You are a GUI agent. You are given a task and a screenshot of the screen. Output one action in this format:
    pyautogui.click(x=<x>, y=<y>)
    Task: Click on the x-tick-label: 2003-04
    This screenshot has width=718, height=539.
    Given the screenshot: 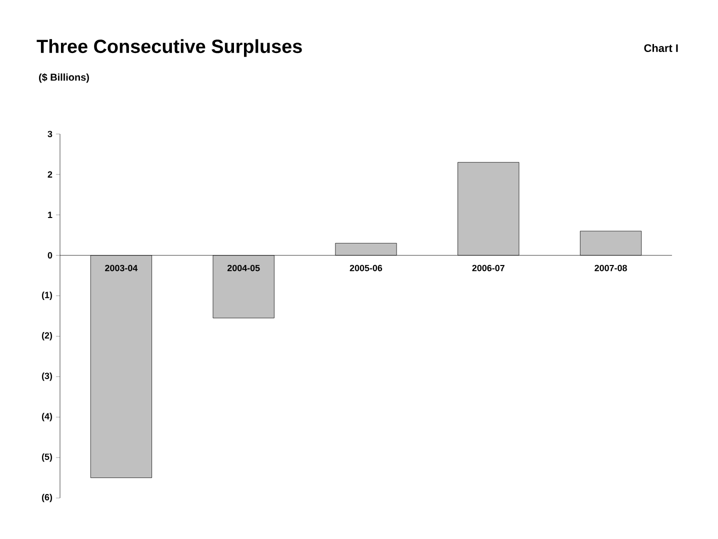 What is the action you would take?
    pyautogui.click(x=121, y=268)
    